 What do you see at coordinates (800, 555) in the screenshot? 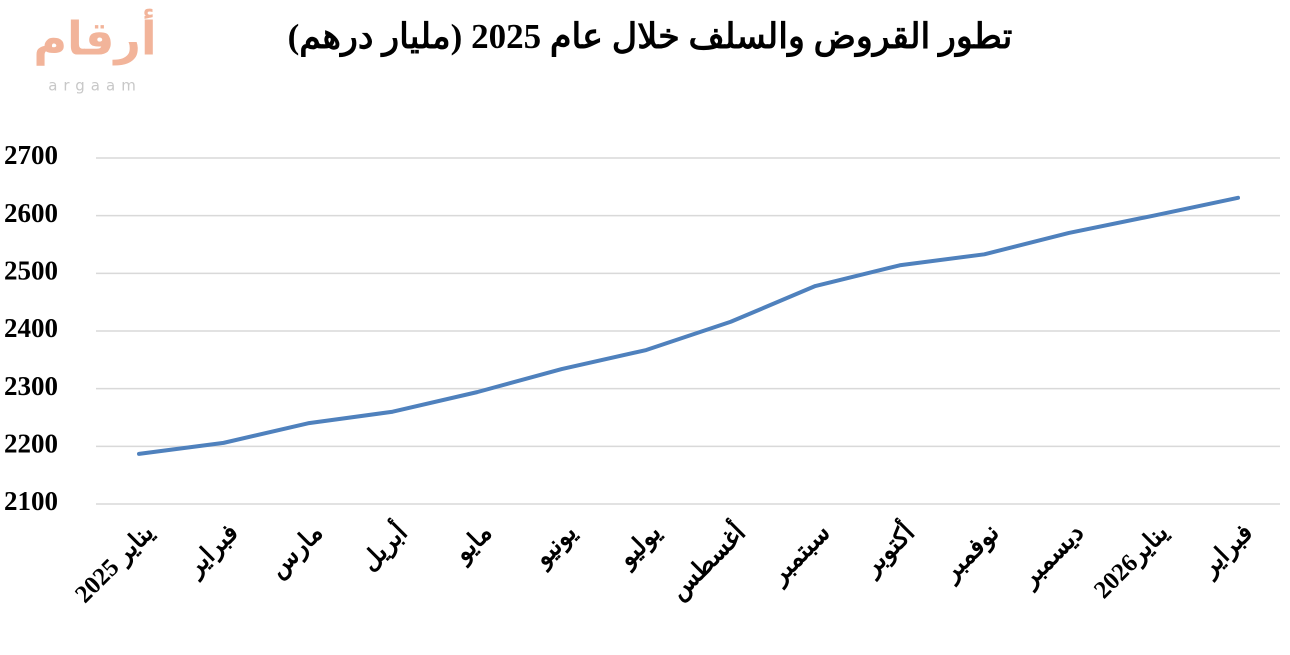
I see `x-tick-label: سبتمبر` at bounding box center [800, 555].